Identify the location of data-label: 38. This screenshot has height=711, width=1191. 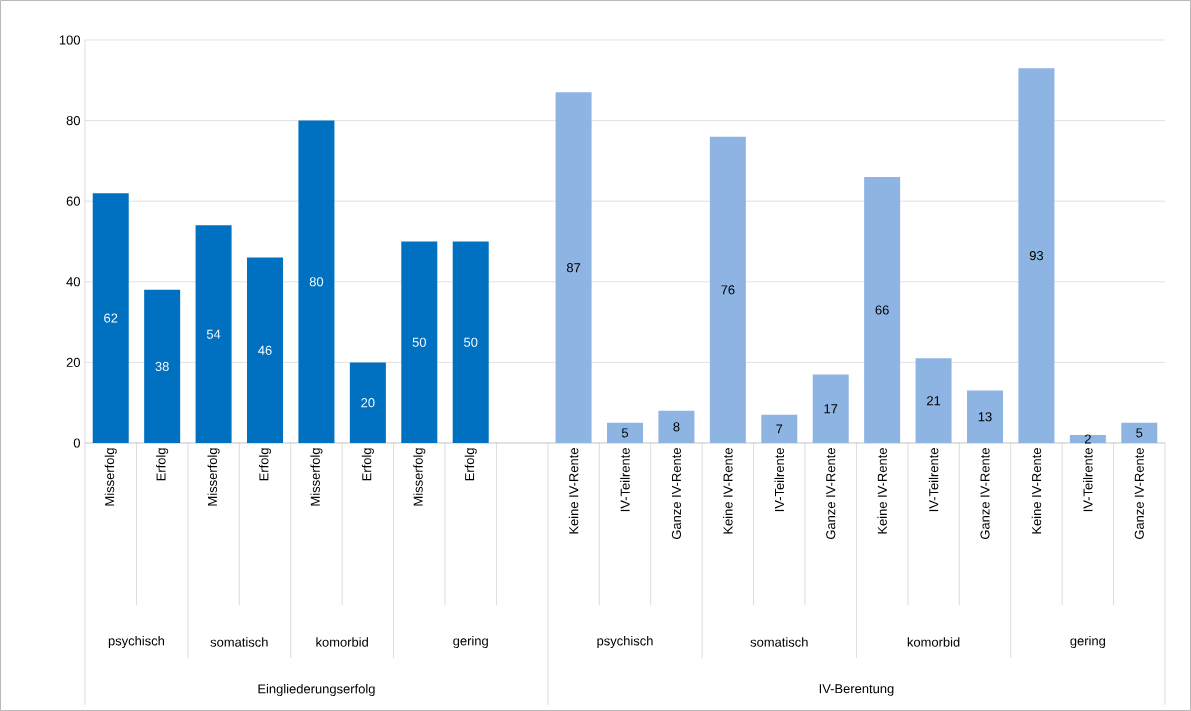
(162, 366).